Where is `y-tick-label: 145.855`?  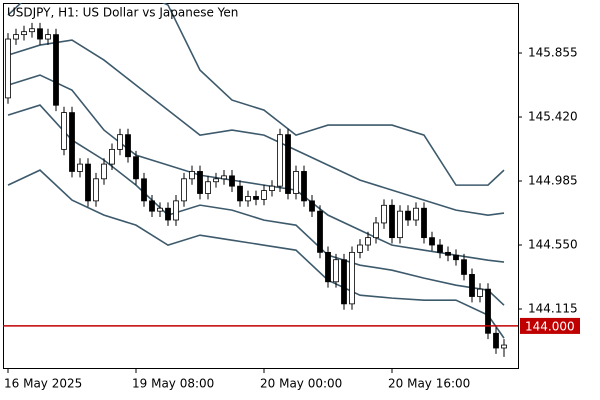
y-tick-label: 145.855 is located at coordinates (553, 53).